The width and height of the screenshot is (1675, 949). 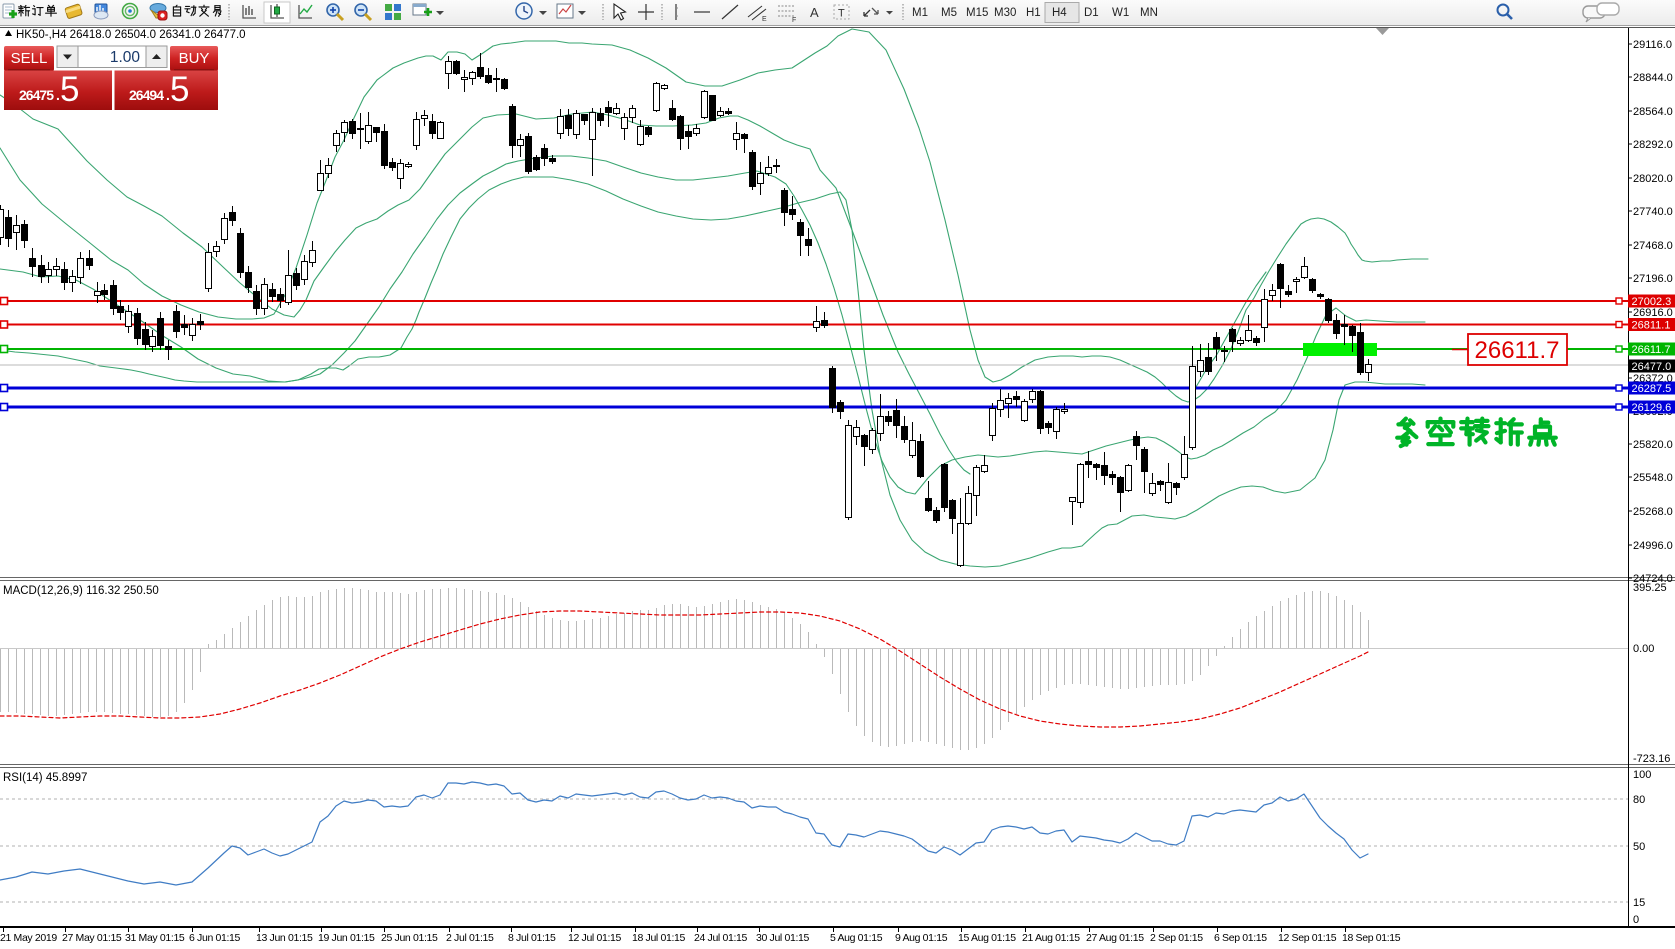 What do you see at coordinates (1653, 512) in the screenshot?
I see `svg-text: 25268.0` at bounding box center [1653, 512].